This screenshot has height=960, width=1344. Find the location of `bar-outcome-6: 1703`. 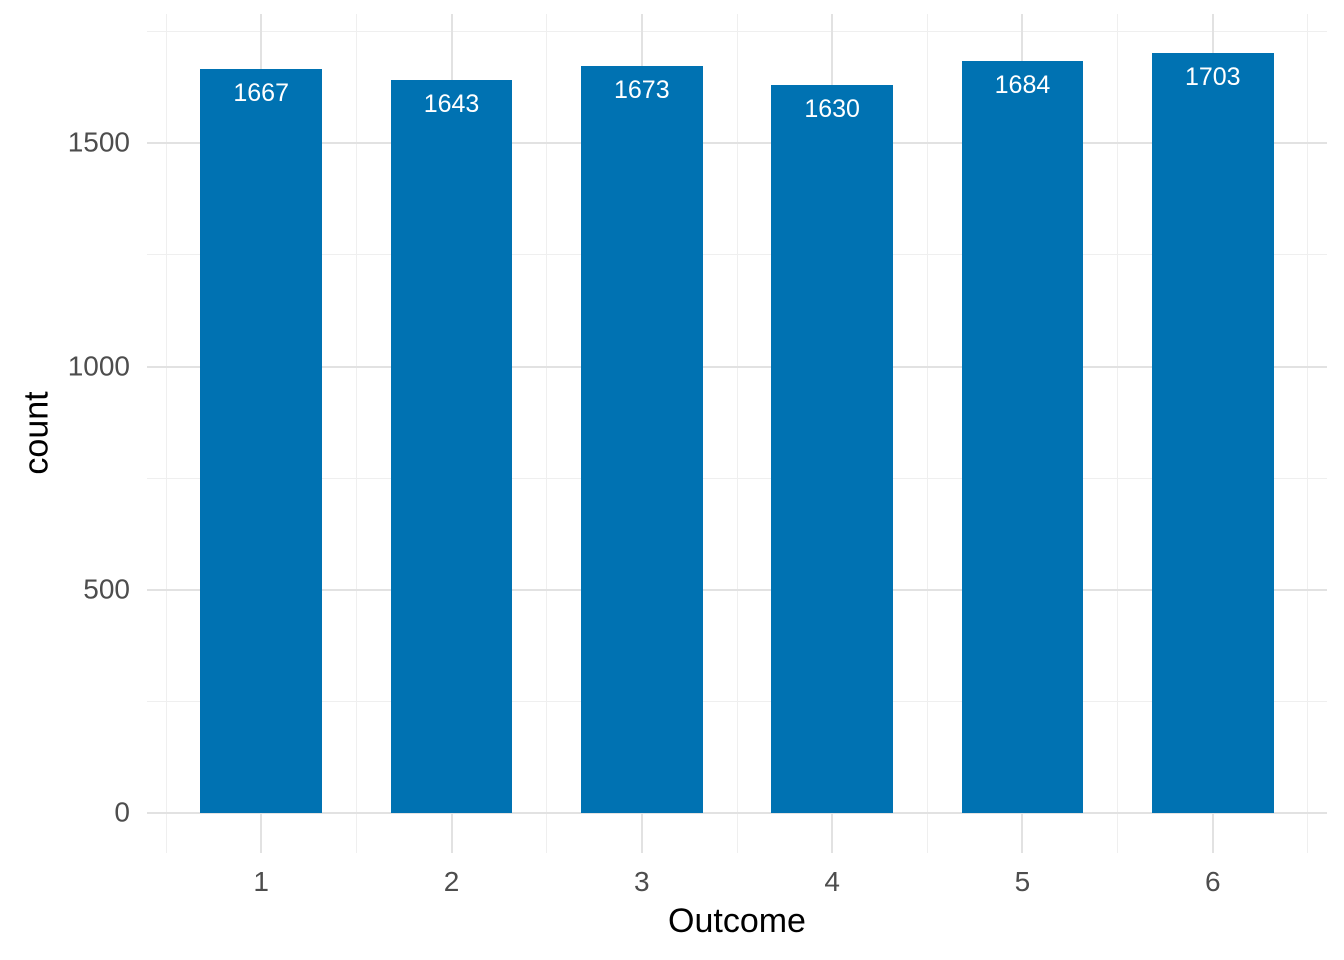

bar-outcome-6: 1703 is located at coordinates (1212, 432).